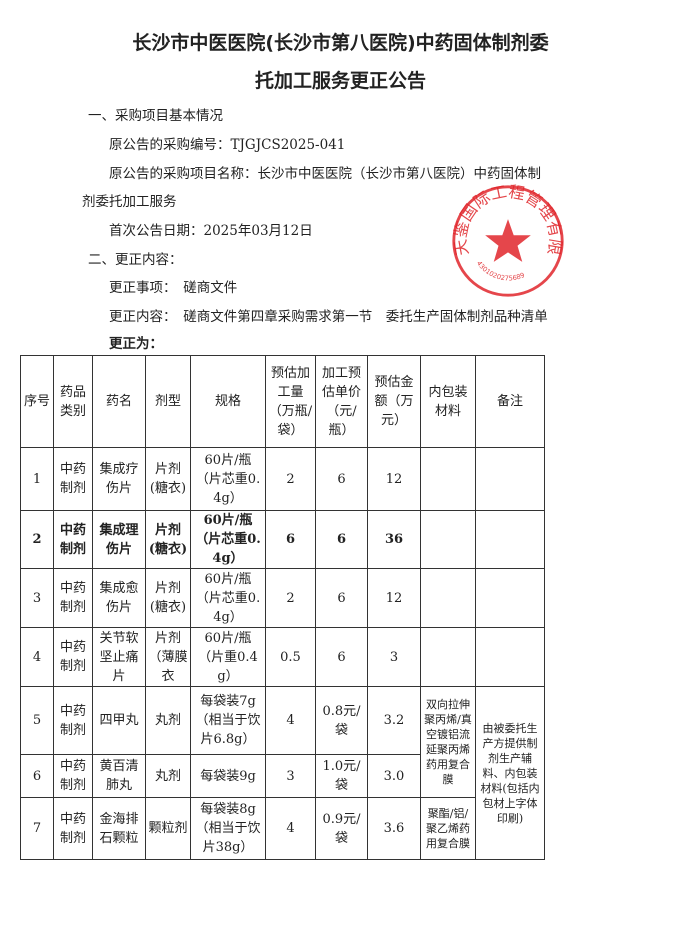 This screenshot has width=681, height=928. What do you see at coordinates (510, 401) in the screenshot?
I see `header-cell: 备注` at bounding box center [510, 401].